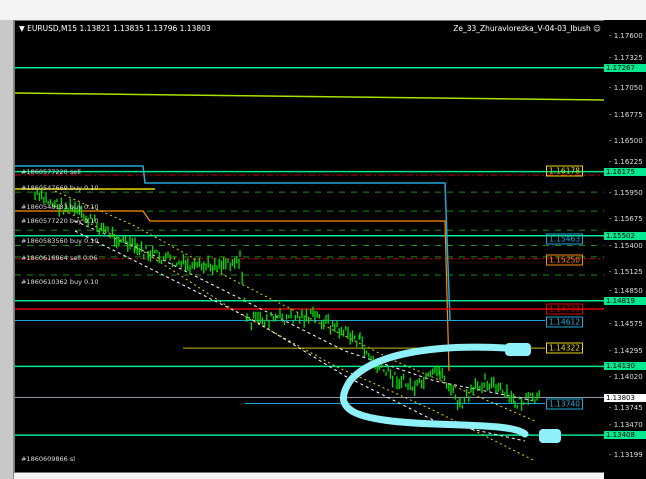 Image resolution: width=646 pixels, height=479 pixels. What do you see at coordinates (565, 348) in the screenshot?
I see `order-price-box: 1.14322` at bounding box center [565, 348].